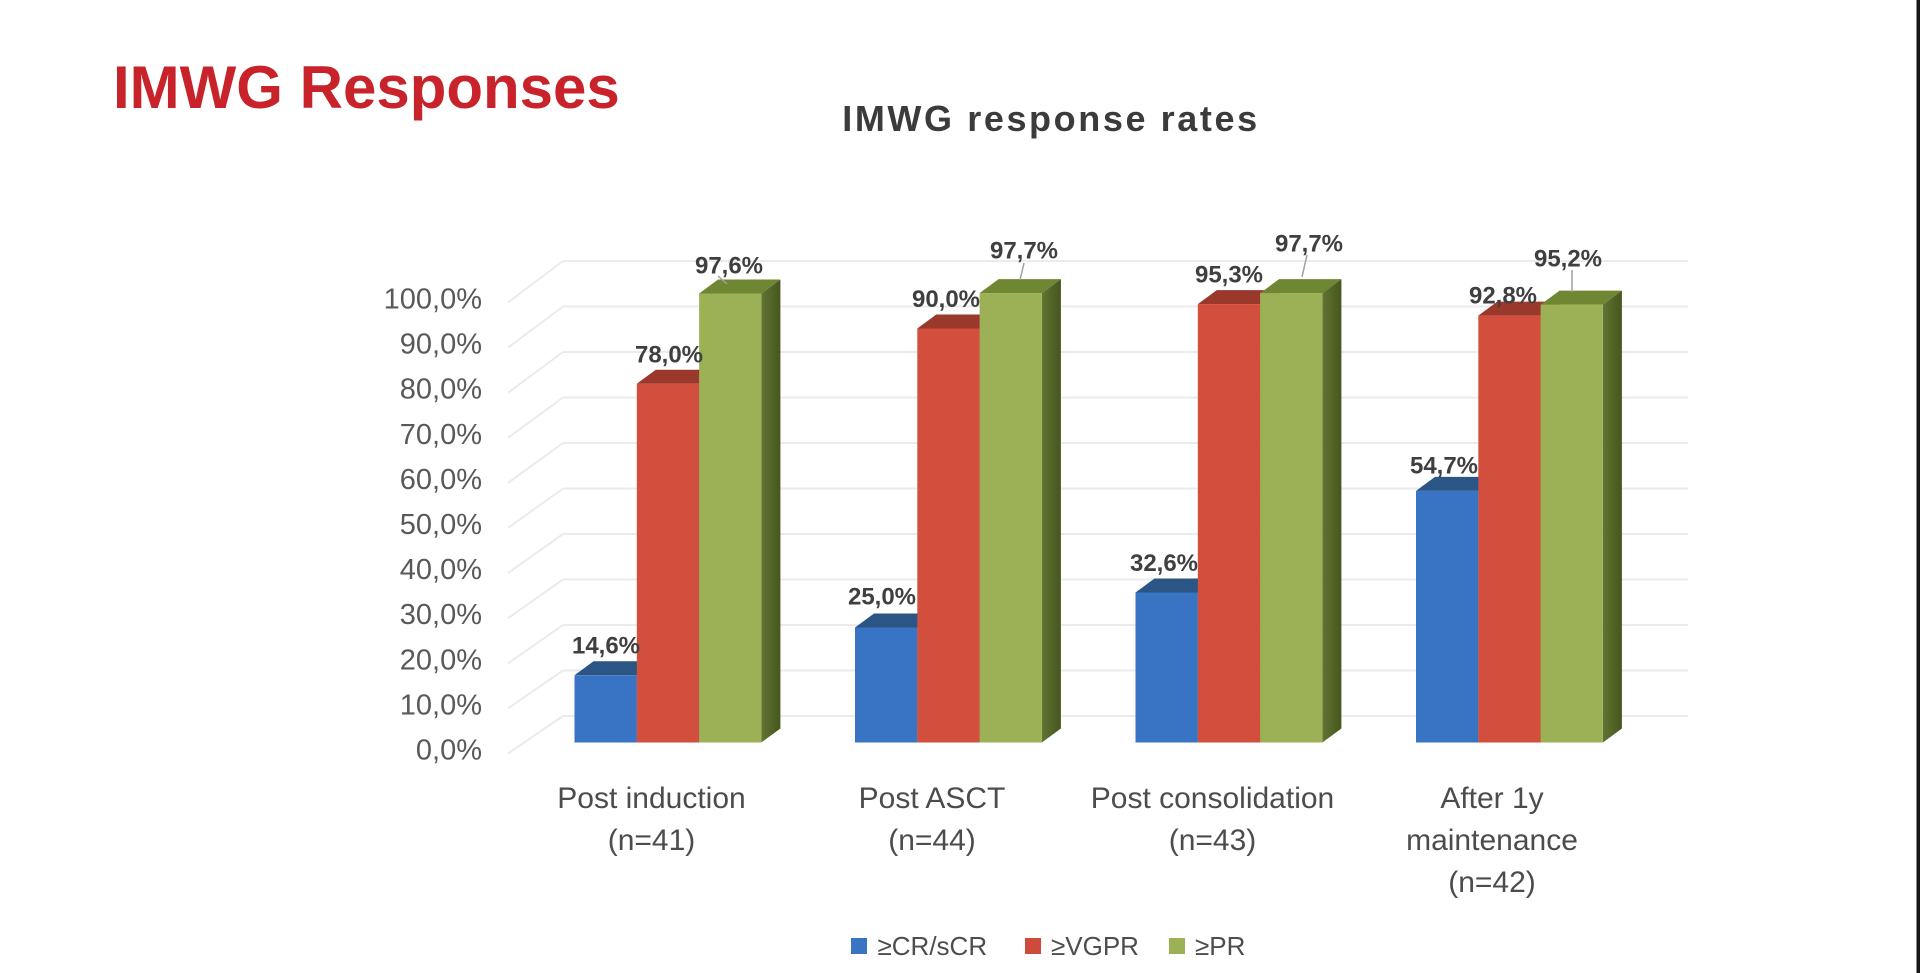 This screenshot has width=1920, height=973. What do you see at coordinates (1220, 946) in the screenshot?
I see `svg-text: ≥PR` at bounding box center [1220, 946].